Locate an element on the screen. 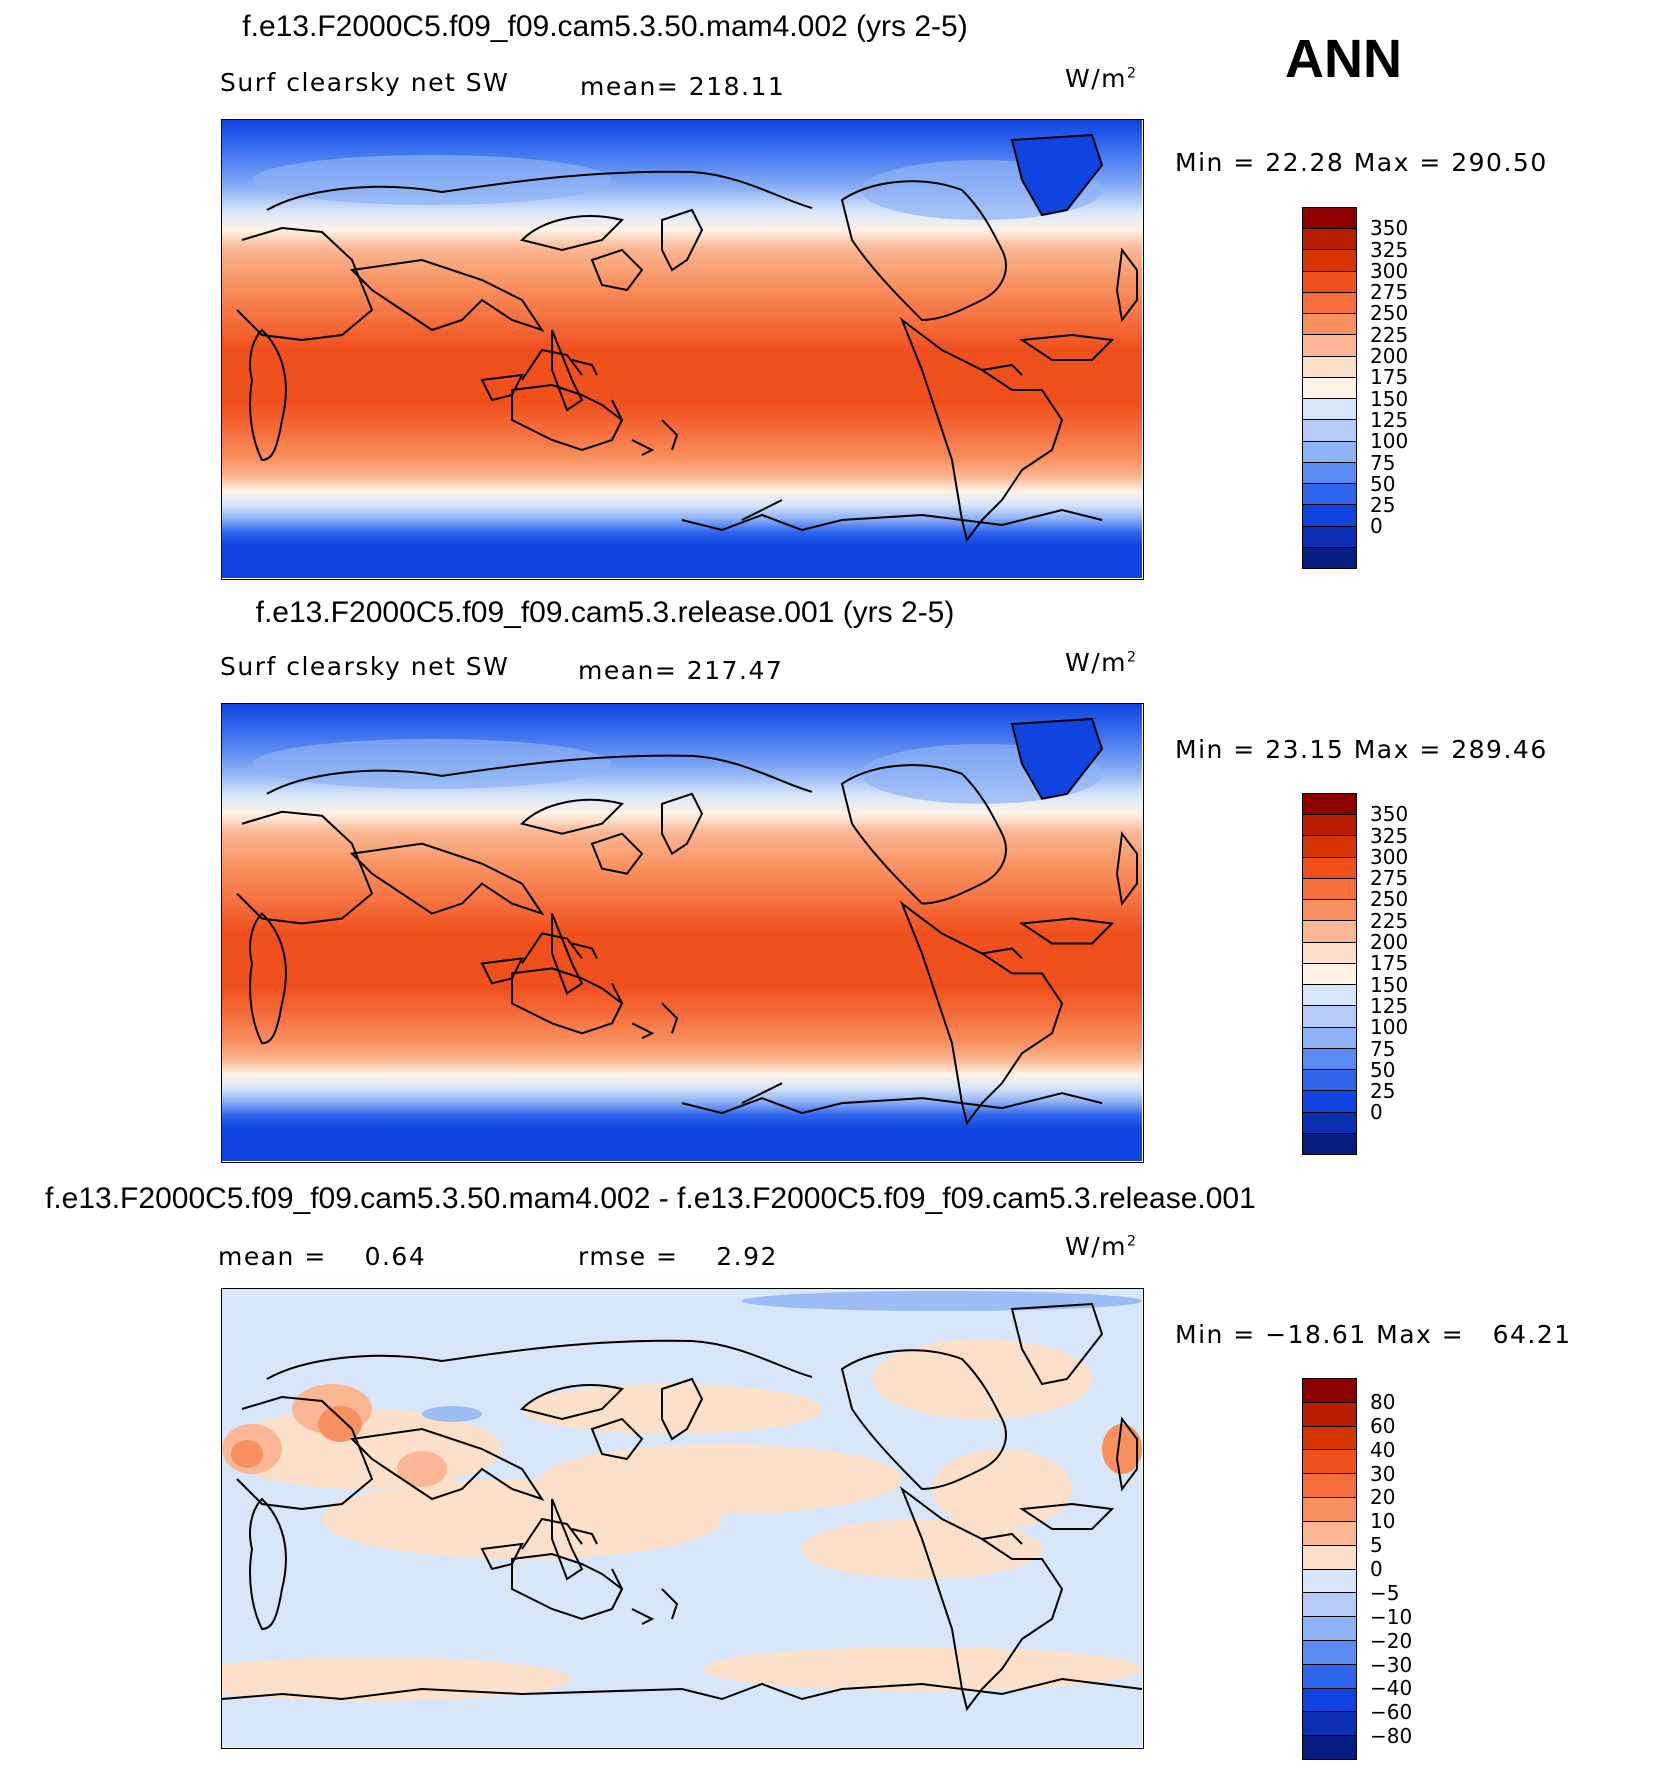 The height and width of the screenshot is (1769, 1655). panel1-units: W/m2 is located at coordinates (1101, 78).